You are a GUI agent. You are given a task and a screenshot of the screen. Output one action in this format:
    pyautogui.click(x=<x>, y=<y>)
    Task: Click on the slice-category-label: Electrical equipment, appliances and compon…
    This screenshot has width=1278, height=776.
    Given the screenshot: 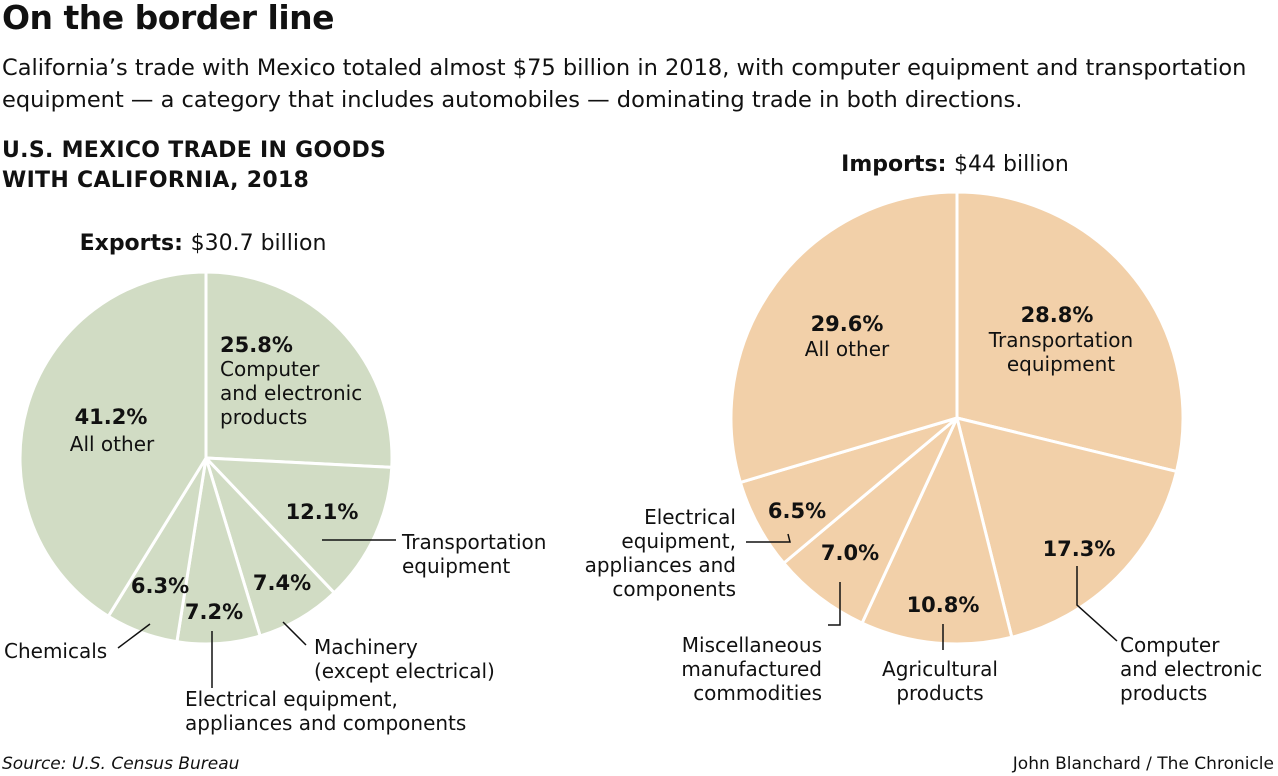 What is the action you would take?
    pyautogui.click(x=660, y=553)
    